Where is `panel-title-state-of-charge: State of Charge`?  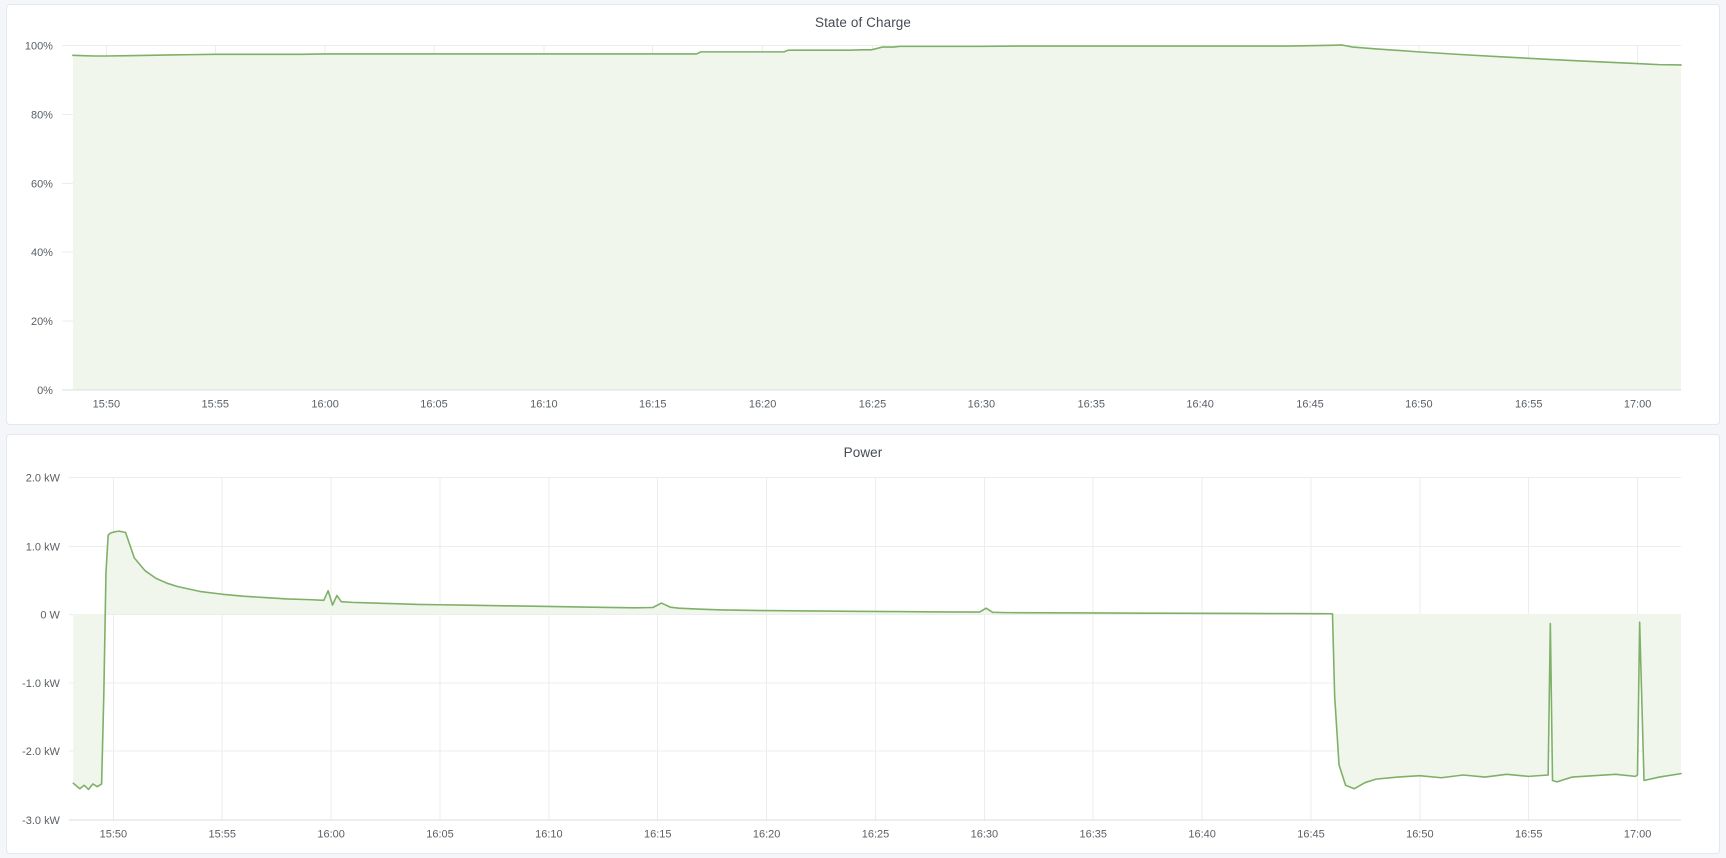
panel-title-state-of-charge: State of Charge is located at coordinates (863, 22).